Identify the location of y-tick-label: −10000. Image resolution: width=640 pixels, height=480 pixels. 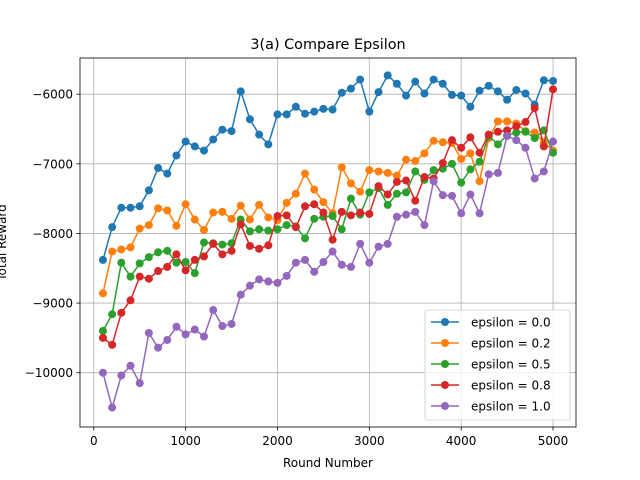
(49, 373).